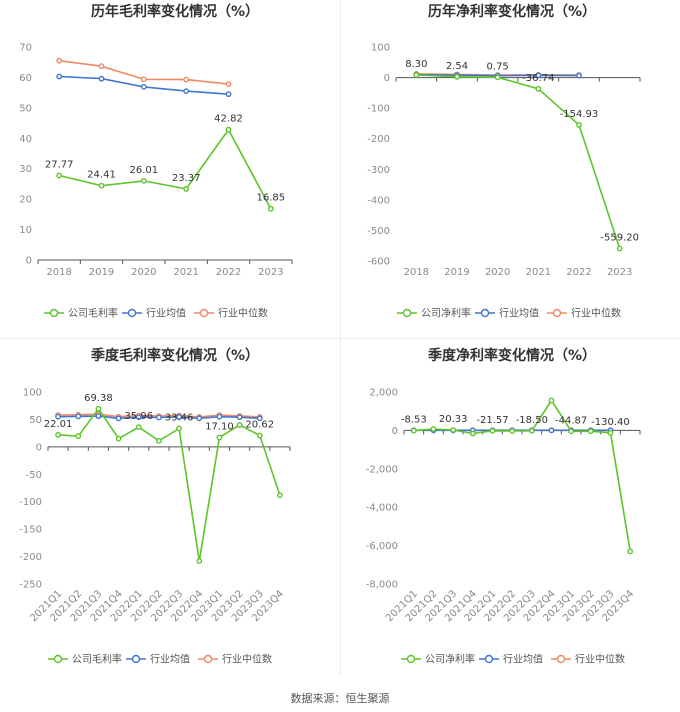 The width and height of the screenshot is (680, 712). I want to click on data-label: -154.93, so click(579, 114).